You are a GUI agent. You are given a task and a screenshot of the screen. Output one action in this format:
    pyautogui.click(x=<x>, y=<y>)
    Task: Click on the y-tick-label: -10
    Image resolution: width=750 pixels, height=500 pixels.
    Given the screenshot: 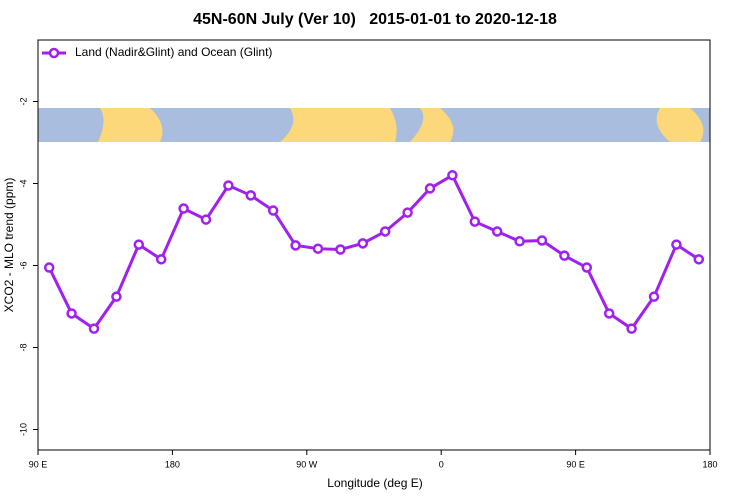 What is the action you would take?
    pyautogui.click(x=23, y=429)
    